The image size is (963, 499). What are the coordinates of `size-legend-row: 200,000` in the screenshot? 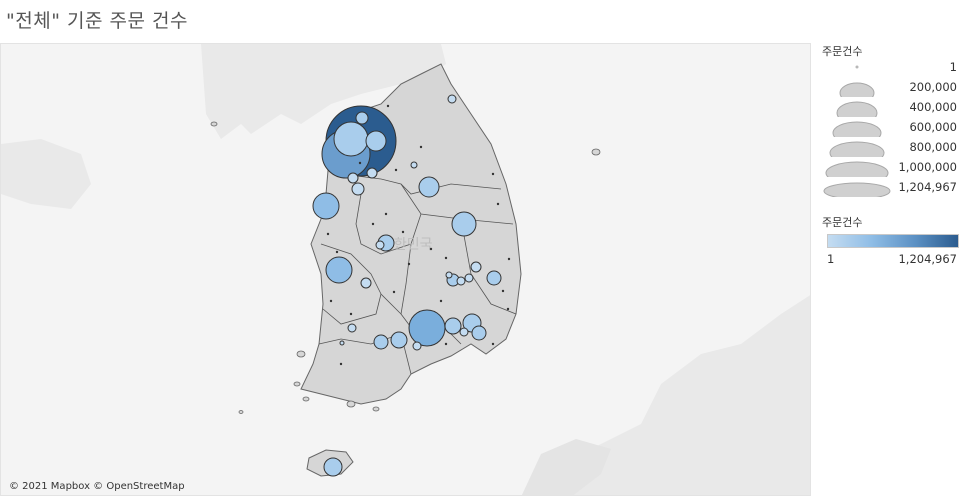 It's located at (892, 87).